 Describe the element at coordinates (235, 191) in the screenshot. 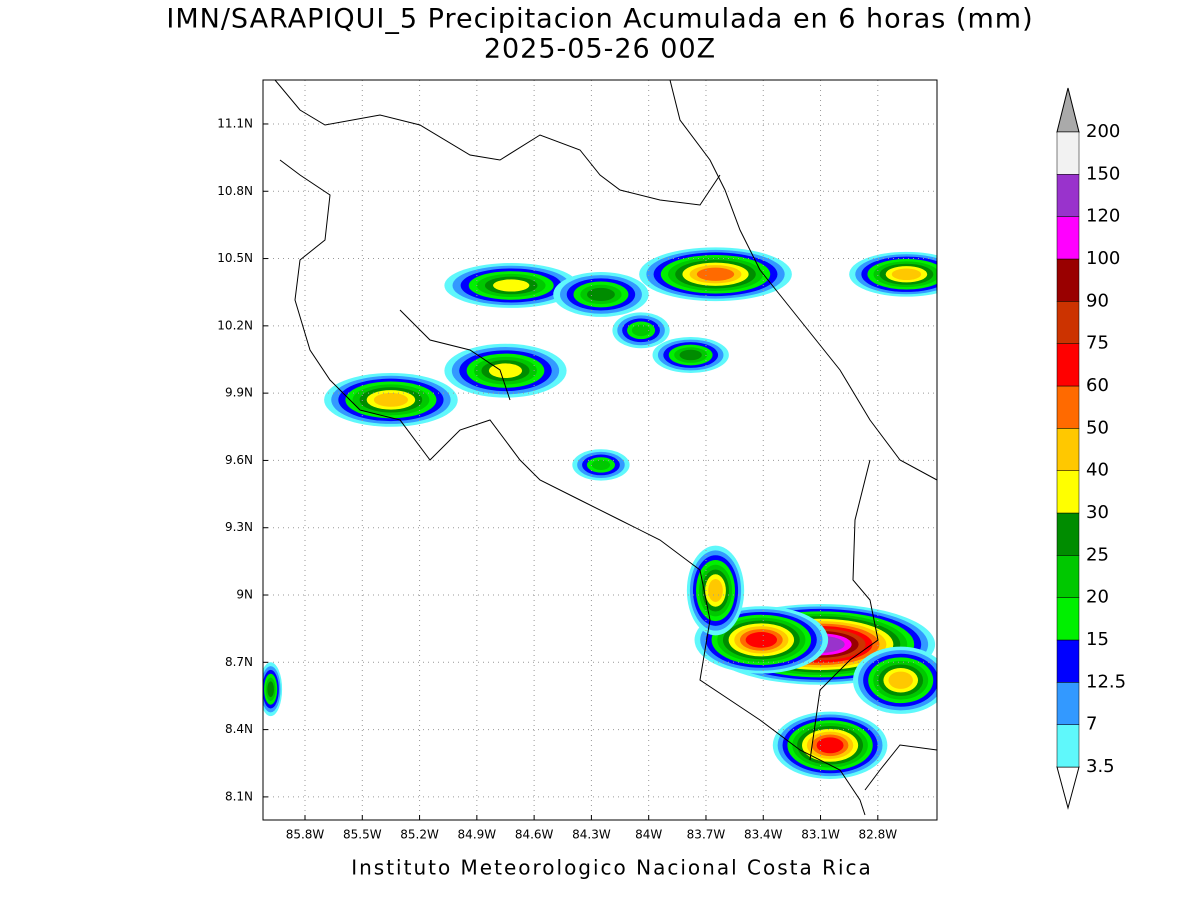

I see `y-tick-label: 10.8N` at that location.